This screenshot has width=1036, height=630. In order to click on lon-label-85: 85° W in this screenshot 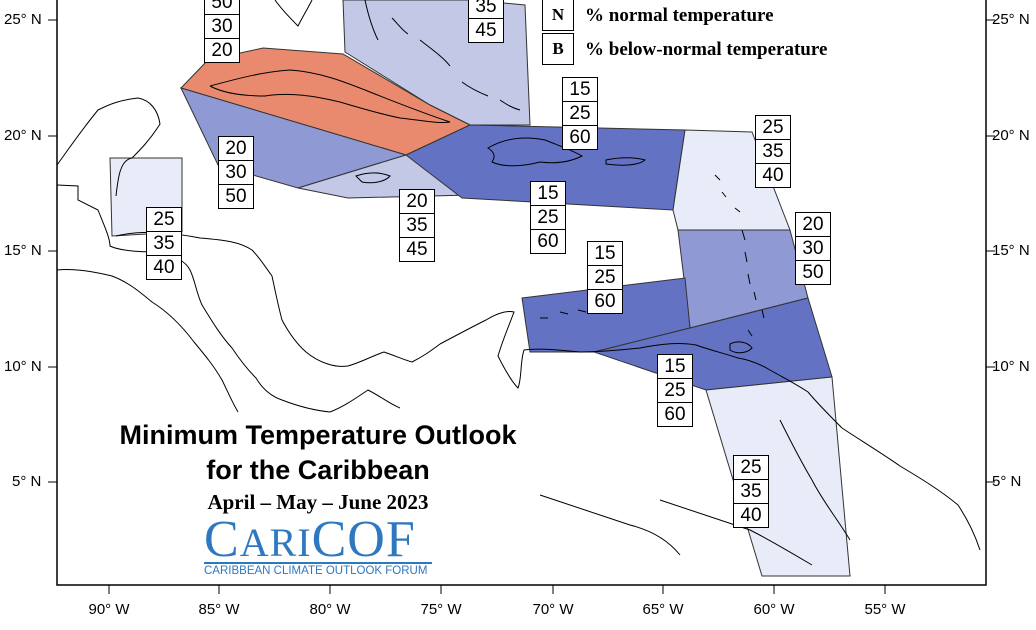, I will do `click(219, 609)`.